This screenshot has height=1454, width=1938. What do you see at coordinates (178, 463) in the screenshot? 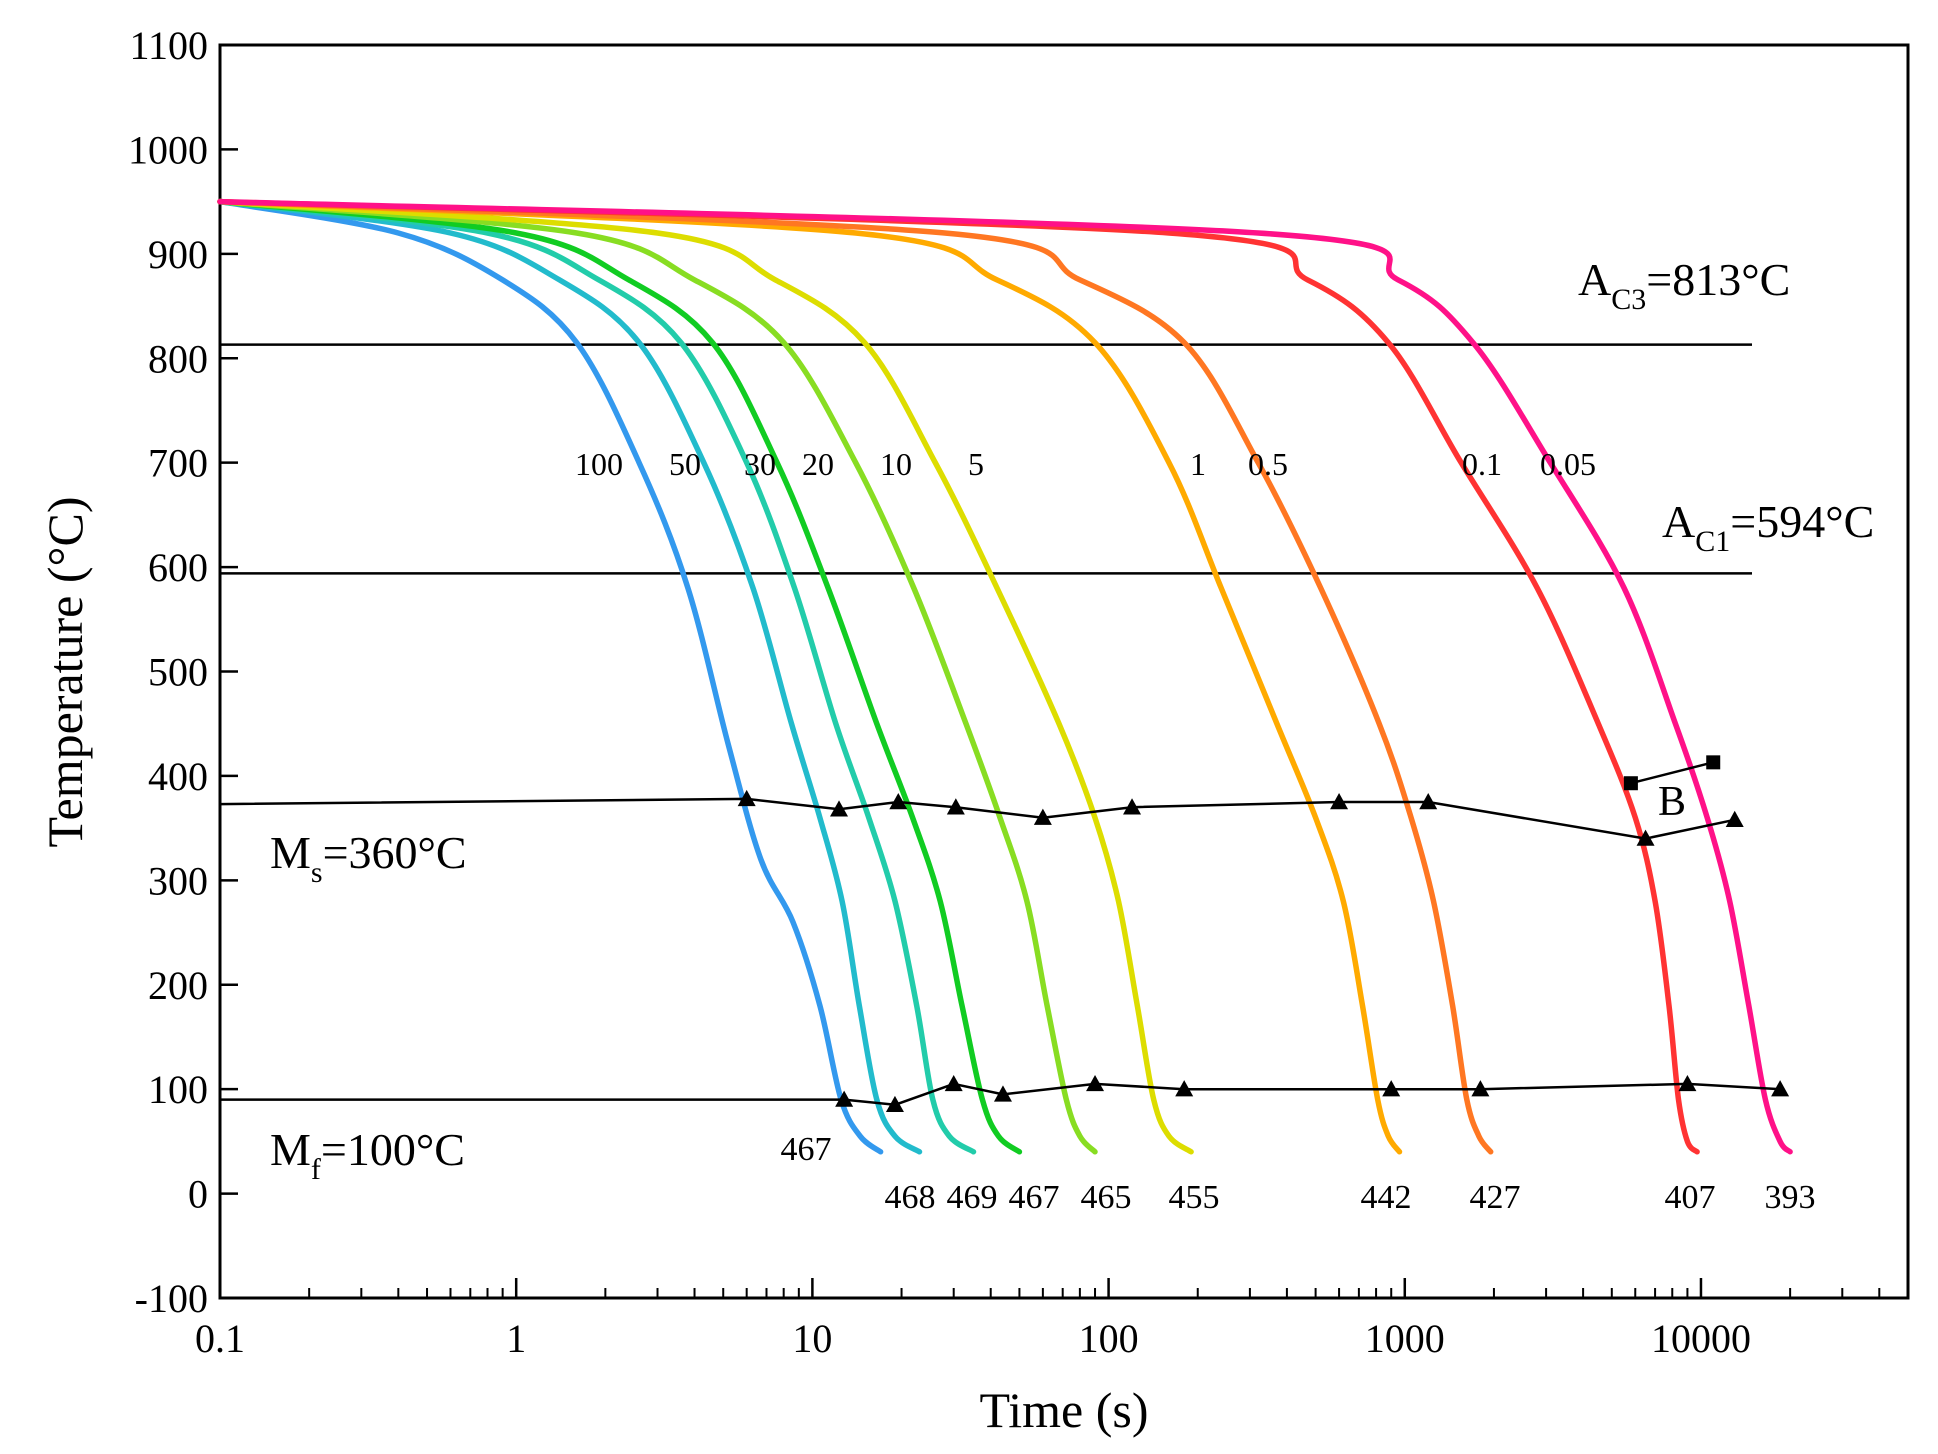
I see `y-tick-label: 700` at bounding box center [178, 463].